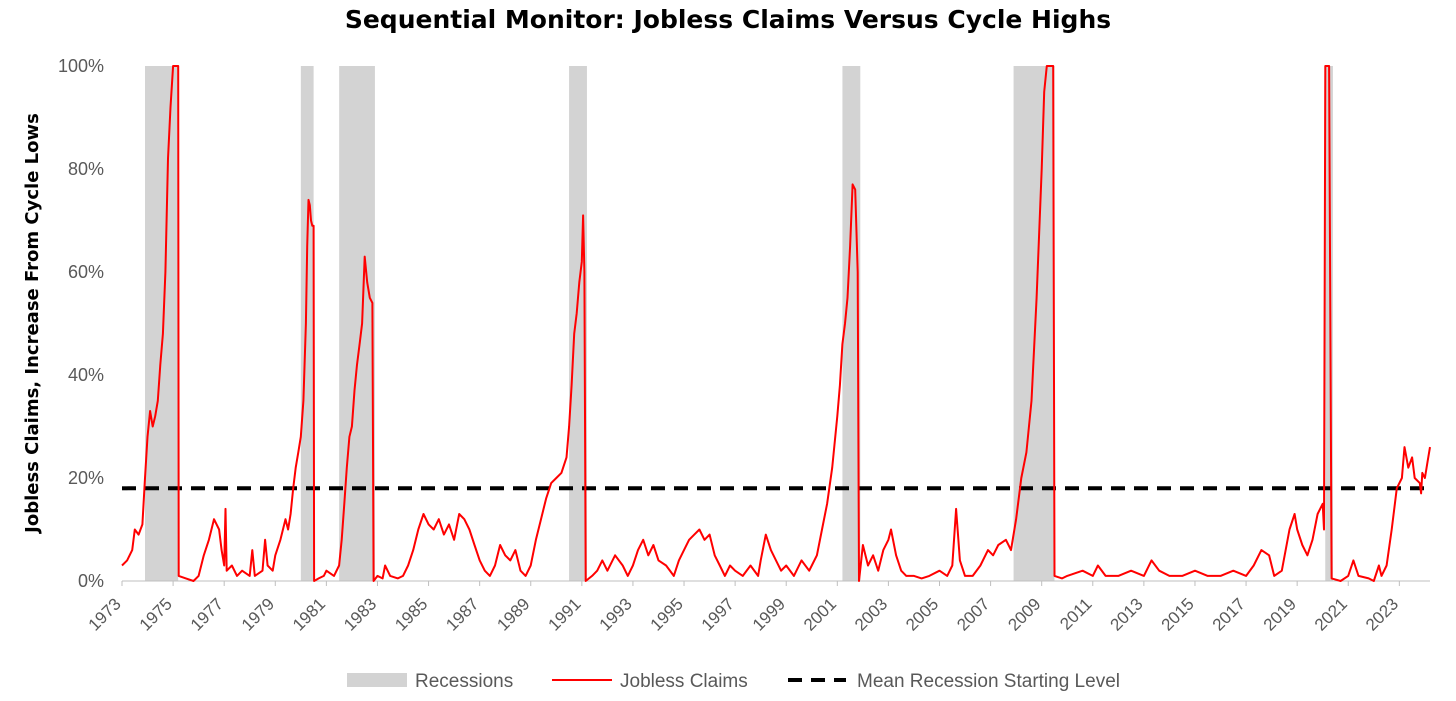 The width and height of the screenshot is (1456, 701). What do you see at coordinates (462, 614) in the screenshot?
I see `x-tick-label-7: 1987` at bounding box center [462, 614].